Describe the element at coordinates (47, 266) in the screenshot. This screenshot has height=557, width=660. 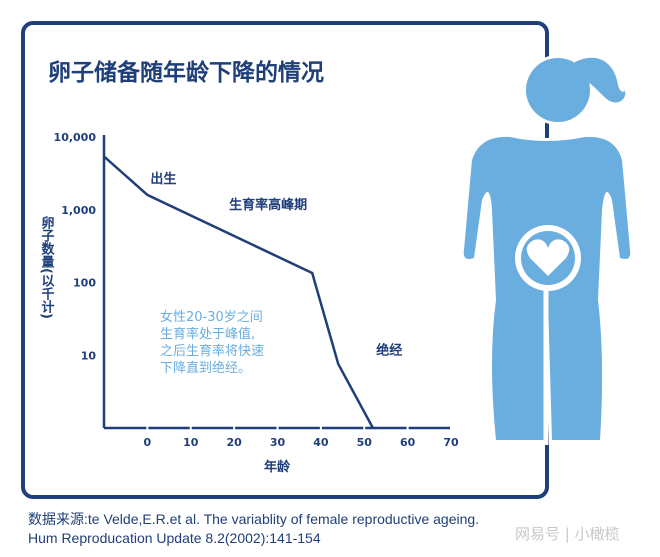
I see `y-axis-label: 卵子数量(以千计)` at that location.